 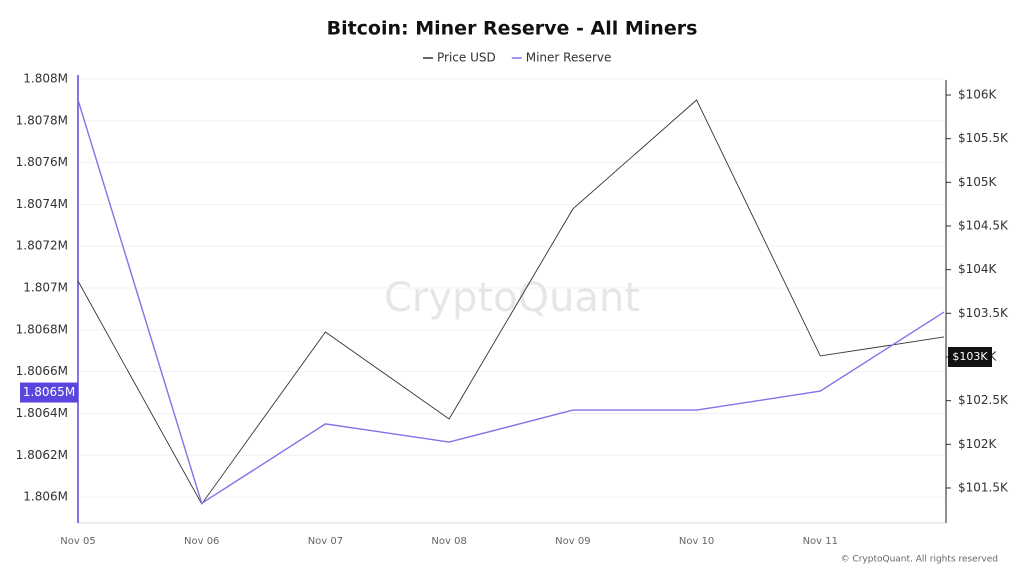 I want to click on y-tick-label: 1.8068M, so click(x=42, y=329).